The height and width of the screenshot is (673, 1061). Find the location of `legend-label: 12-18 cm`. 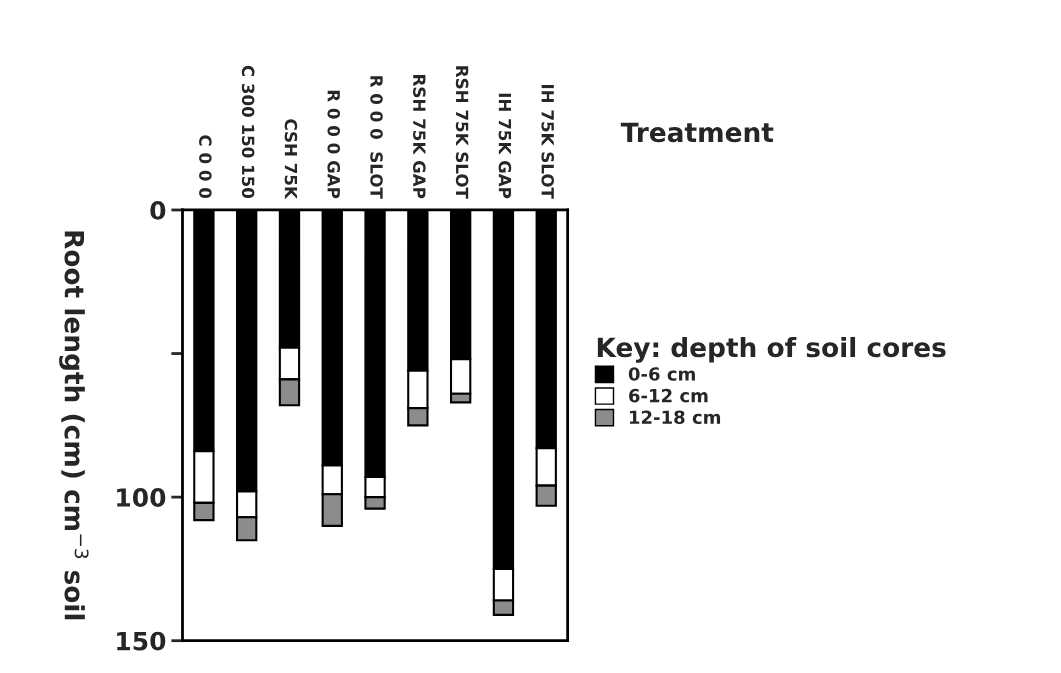

legend-label: 12-18 cm is located at coordinates (675, 417).